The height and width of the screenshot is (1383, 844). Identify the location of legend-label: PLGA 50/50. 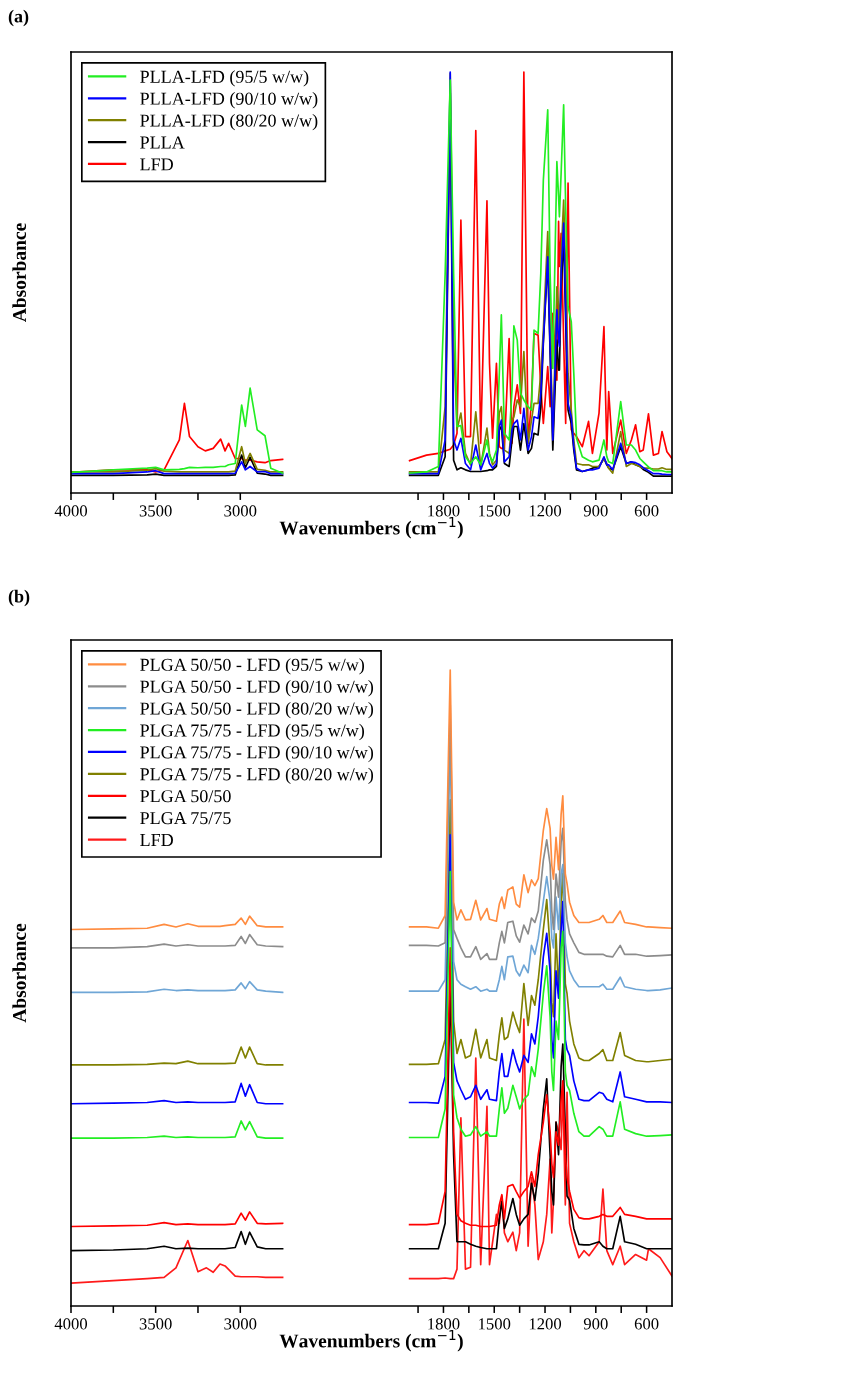
(185, 796).